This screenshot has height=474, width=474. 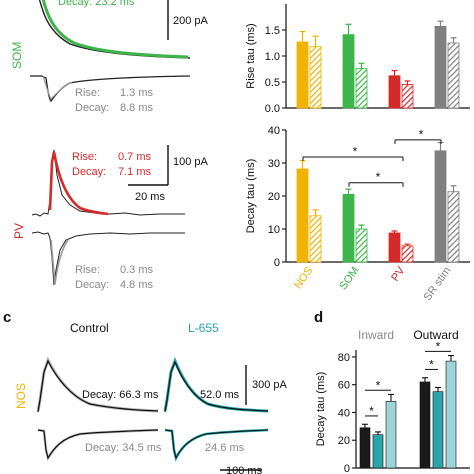 What do you see at coordinates (272, 31) in the screenshot?
I see `rise-ytick-label: 1.5` at bounding box center [272, 31].